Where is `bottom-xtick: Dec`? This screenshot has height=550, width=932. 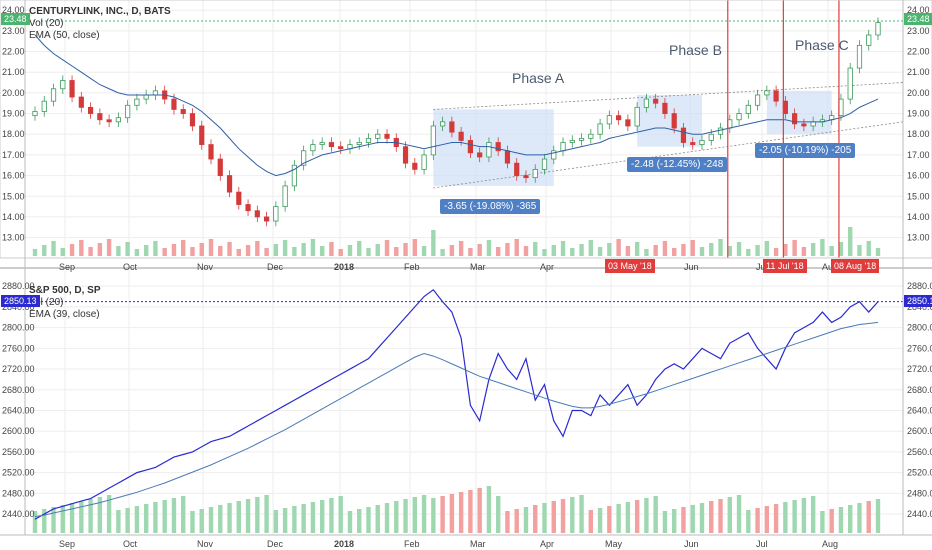
bottom-xtick: Dec is located at coordinates (275, 544).